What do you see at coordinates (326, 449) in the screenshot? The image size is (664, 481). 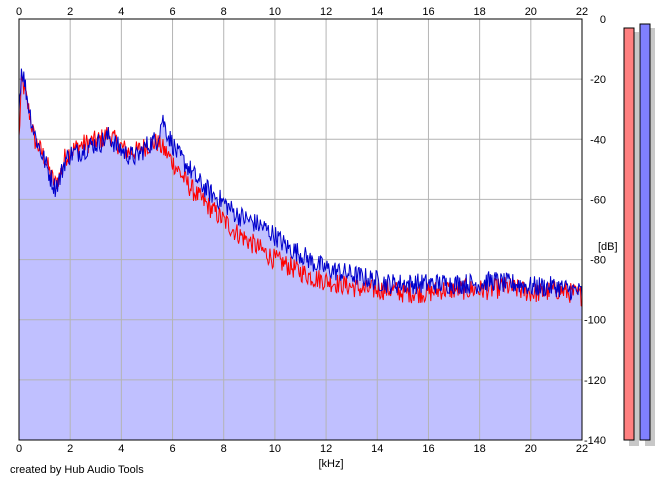 I see `x-tick-label-bottom: 12` at bounding box center [326, 449].